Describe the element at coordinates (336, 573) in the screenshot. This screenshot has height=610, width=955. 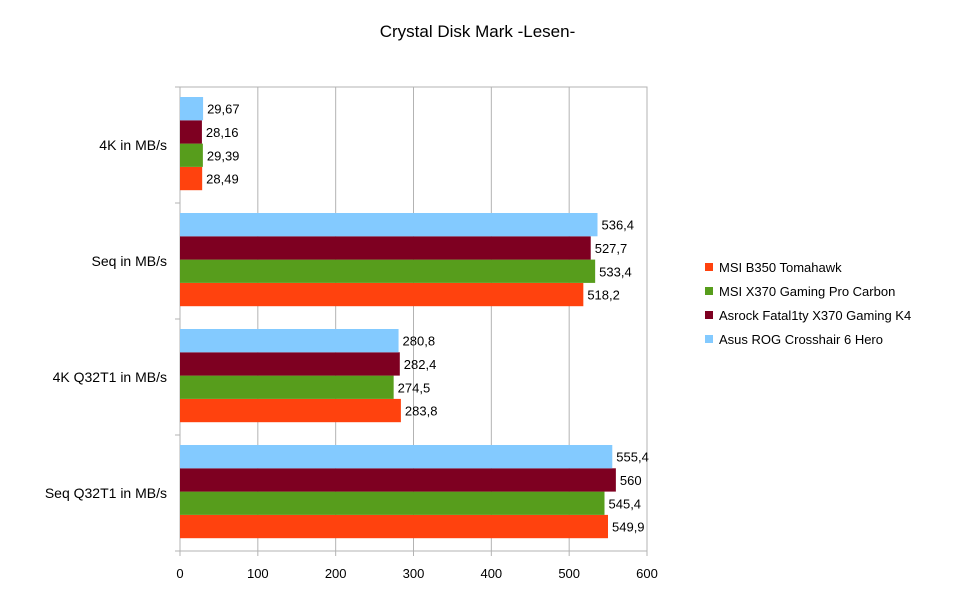
I see `x-tick-label: 200` at that location.